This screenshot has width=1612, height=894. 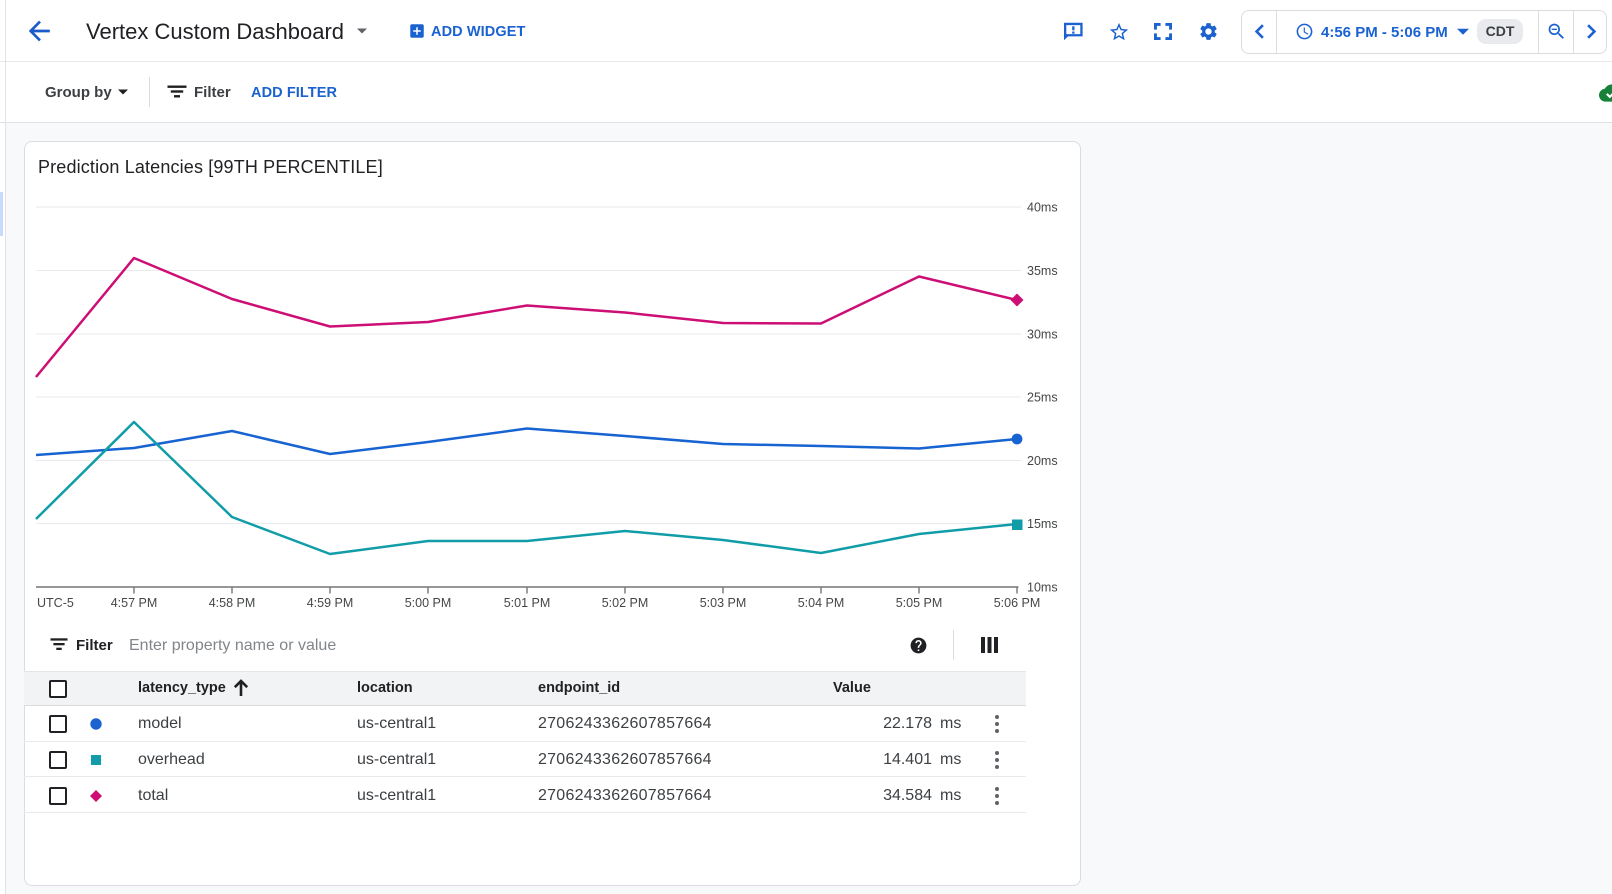 I want to click on svg-text: 5:03 PM, so click(x=723, y=603).